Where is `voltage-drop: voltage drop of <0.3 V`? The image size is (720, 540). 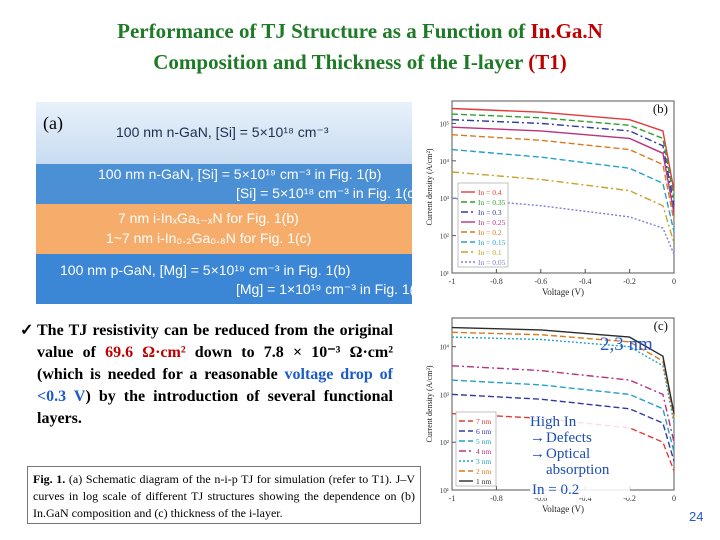 voltage-drop: voltage drop of <0.3 V is located at coordinates (215, 385).